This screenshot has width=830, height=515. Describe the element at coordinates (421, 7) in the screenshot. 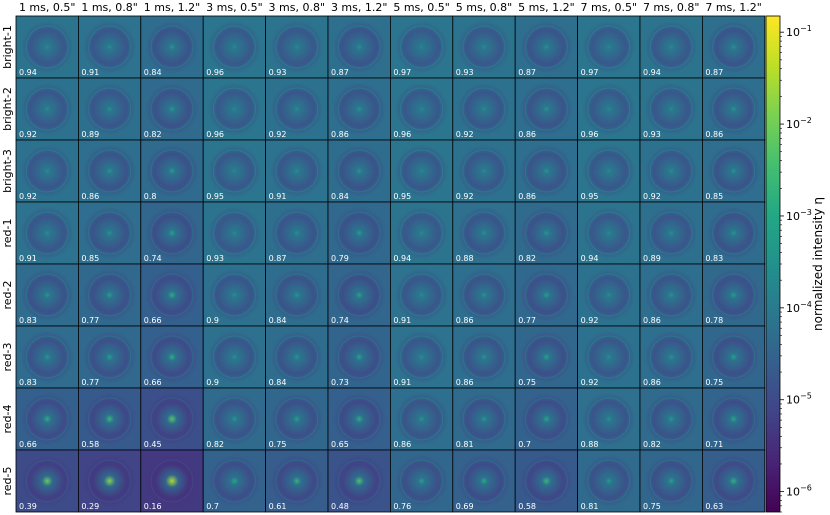

I see `column-title: 5 ms, 0.5"` at that location.